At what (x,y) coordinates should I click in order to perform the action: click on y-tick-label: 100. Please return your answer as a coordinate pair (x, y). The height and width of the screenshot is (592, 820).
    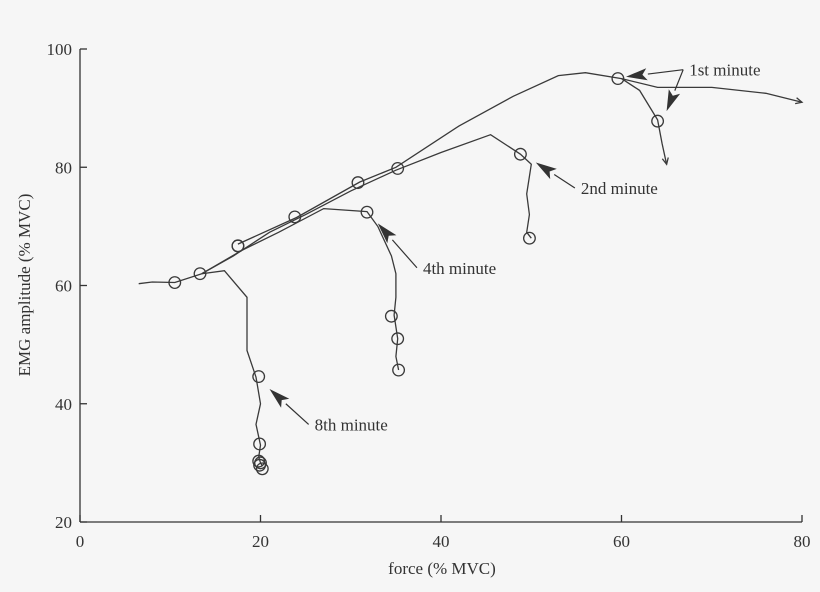
    Looking at the image, I should click on (60, 49).